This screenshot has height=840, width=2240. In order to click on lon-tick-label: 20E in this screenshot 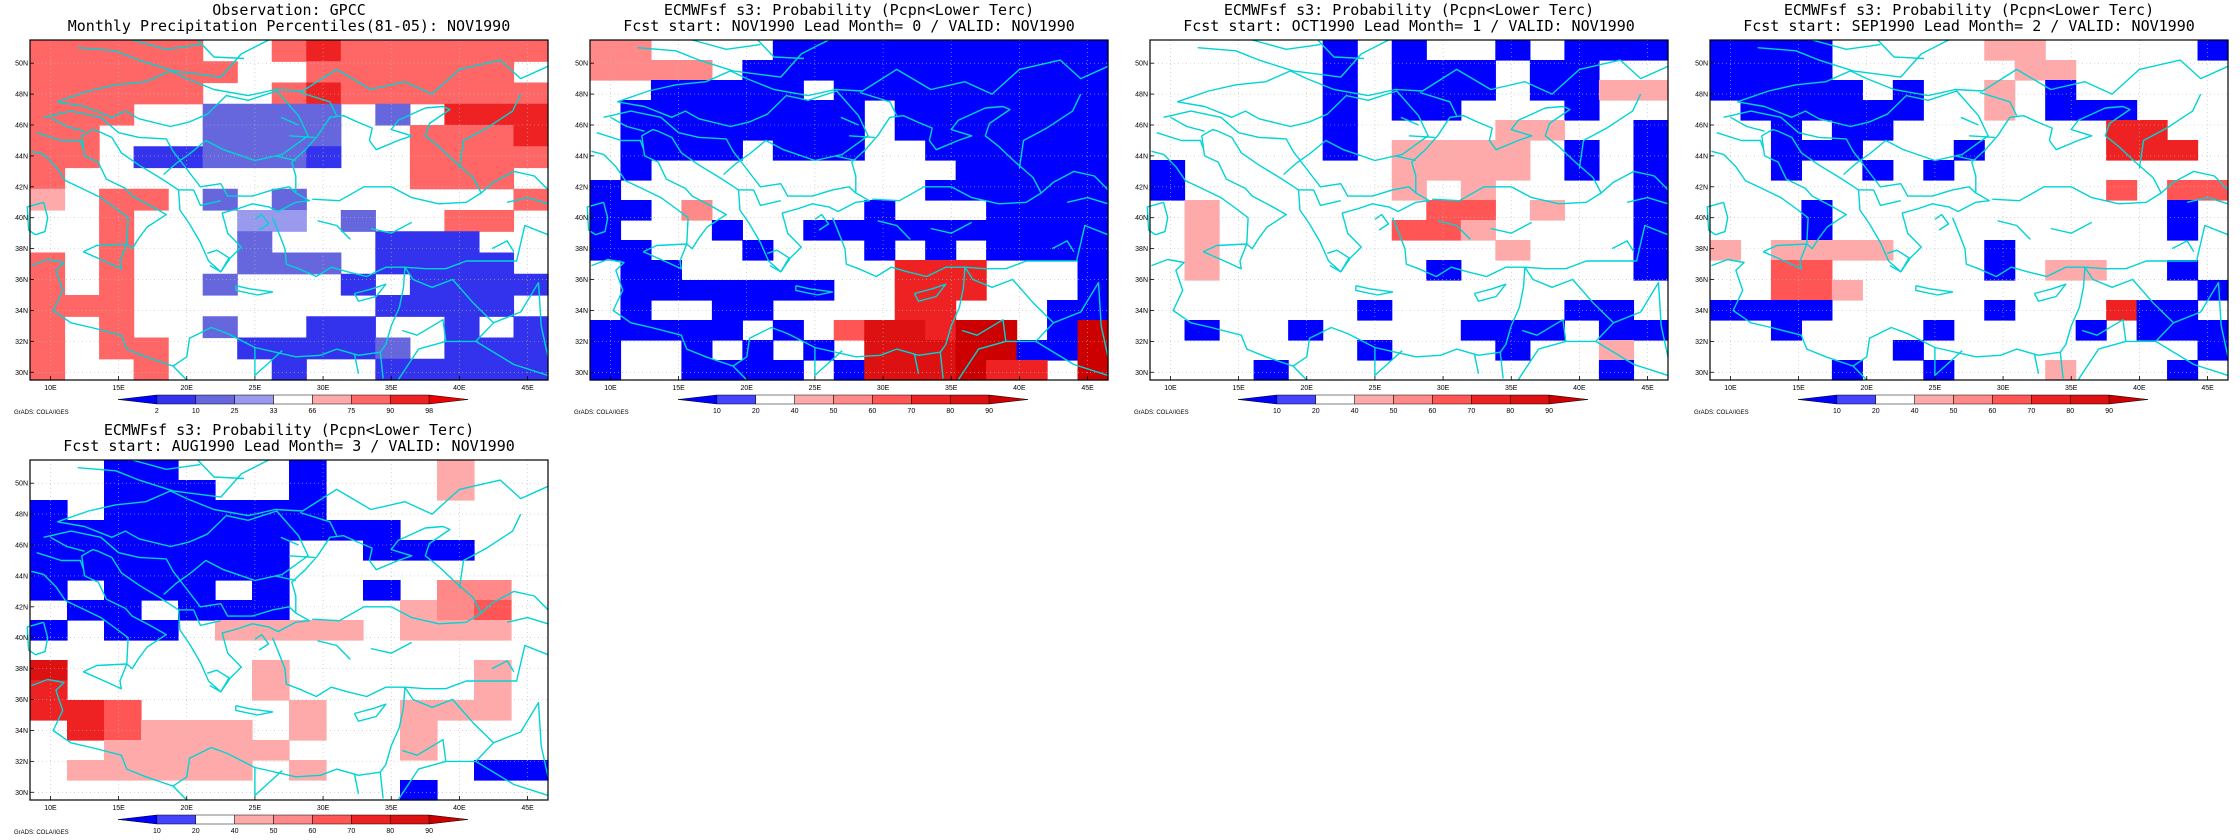, I will do `click(187, 388)`.